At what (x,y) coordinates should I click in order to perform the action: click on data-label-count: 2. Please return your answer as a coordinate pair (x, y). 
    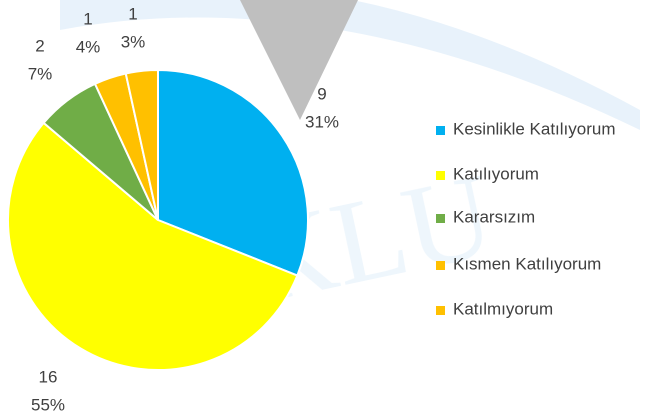
    Looking at the image, I should click on (39, 45).